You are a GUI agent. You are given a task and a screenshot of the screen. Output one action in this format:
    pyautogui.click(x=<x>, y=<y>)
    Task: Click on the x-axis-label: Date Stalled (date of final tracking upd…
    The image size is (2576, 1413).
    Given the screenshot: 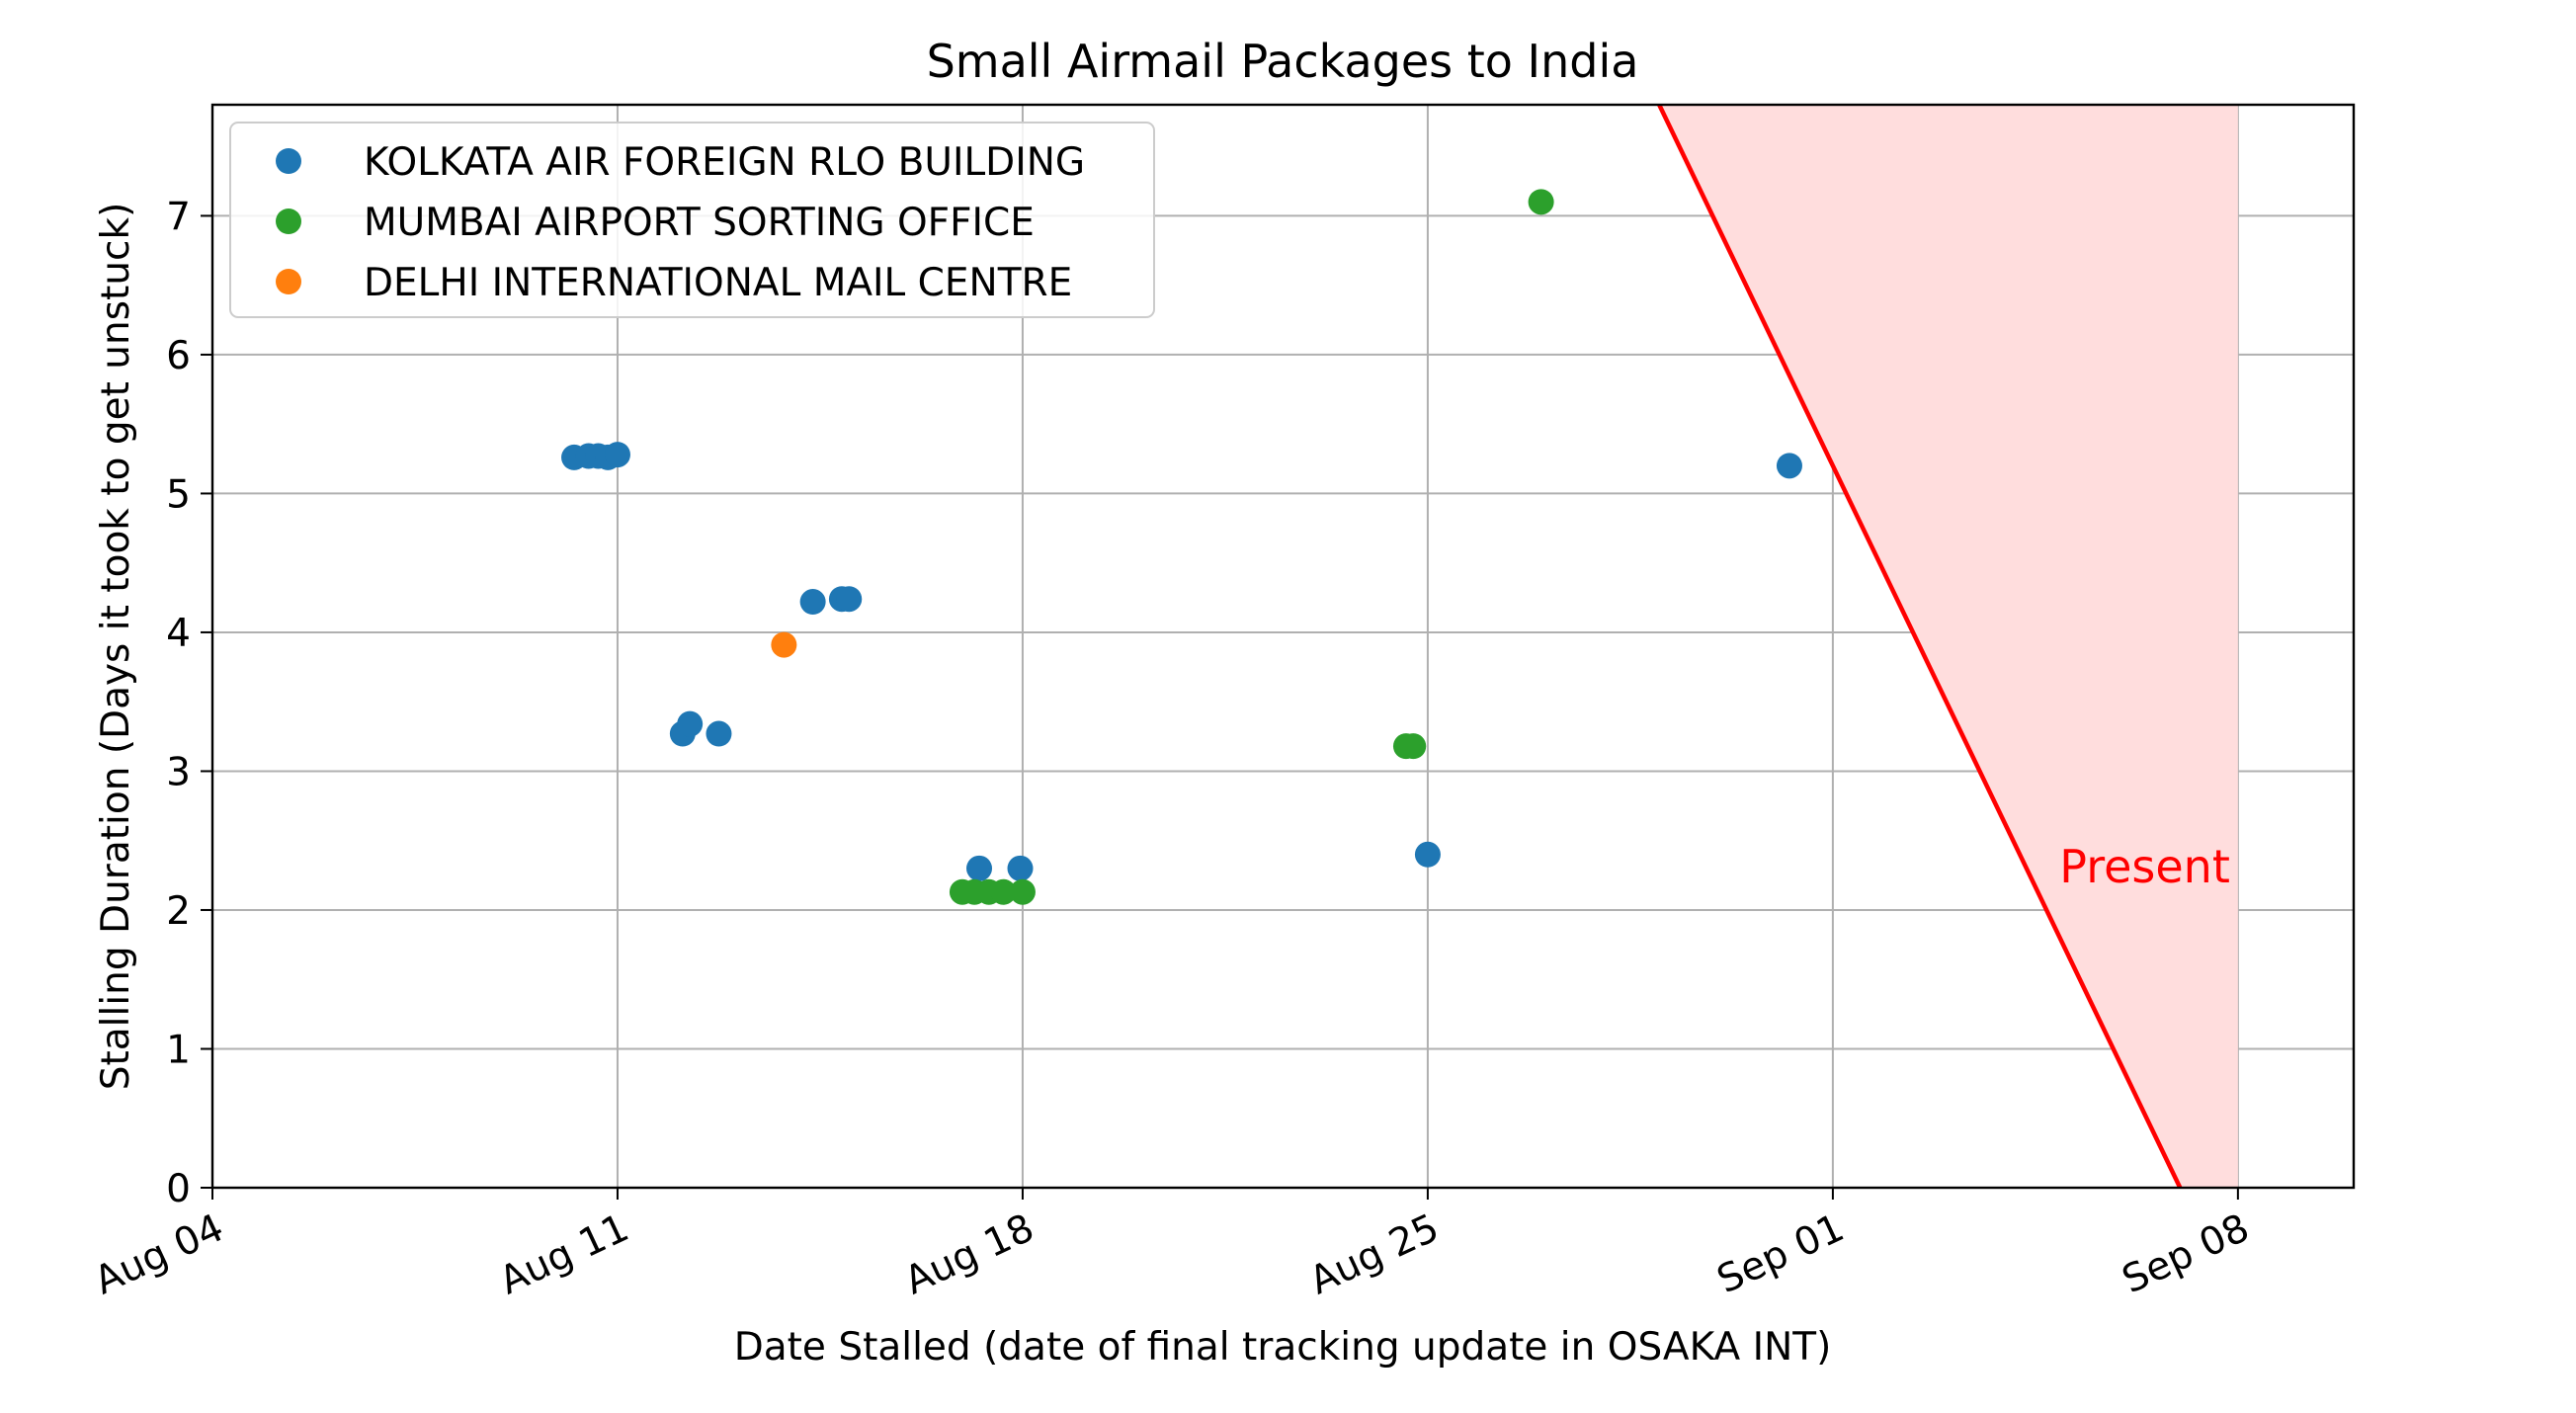 What is the action you would take?
    pyautogui.click(x=1283, y=1347)
    